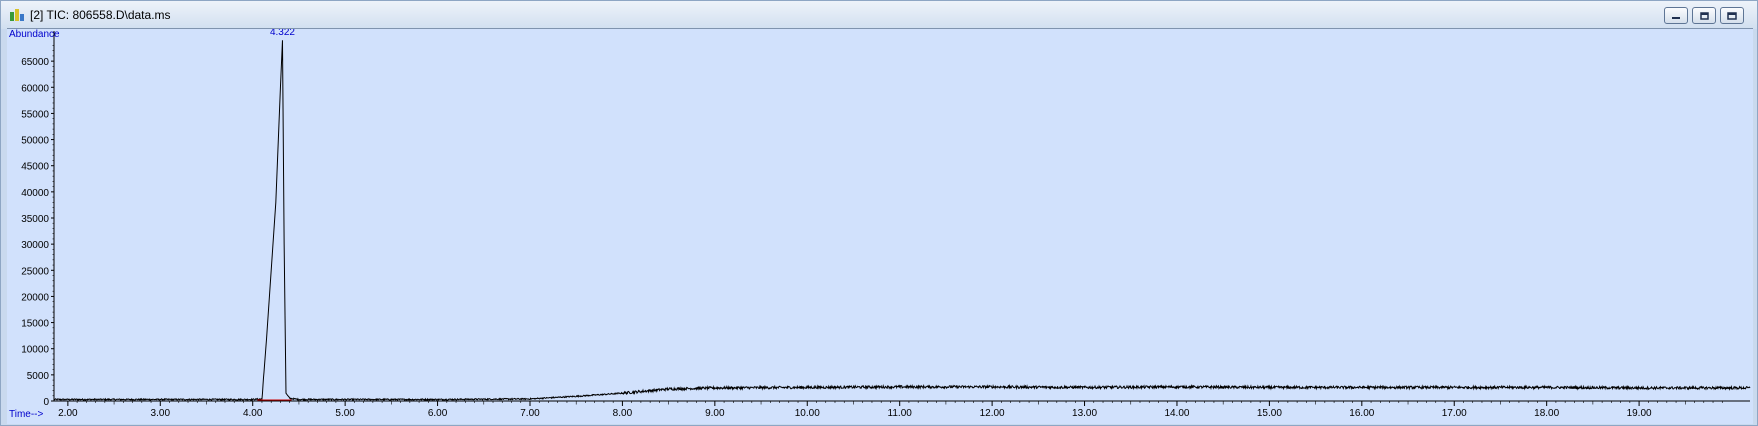 The width and height of the screenshot is (1758, 426). What do you see at coordinates (35, 245) in the screenshot?
I see `y-tick-label: 30000` at bounding box center [35, 245].